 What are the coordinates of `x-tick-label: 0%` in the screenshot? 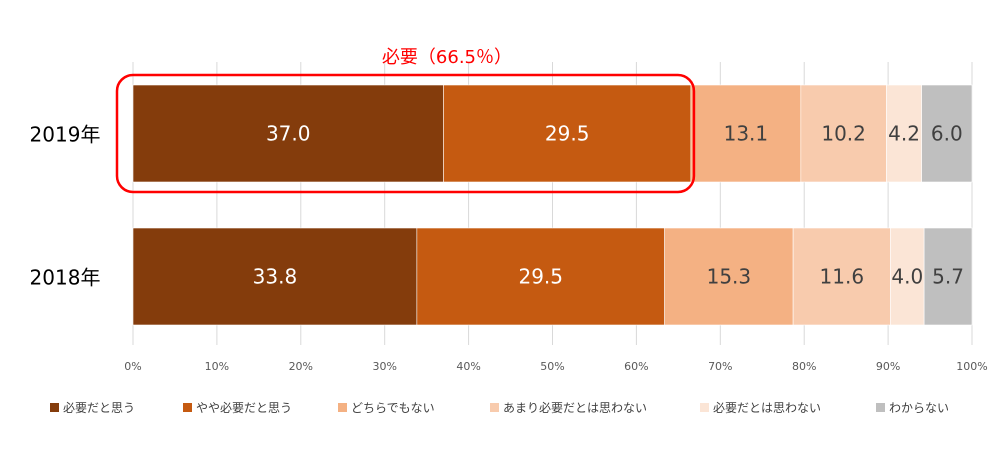 It's located at (132, 366).